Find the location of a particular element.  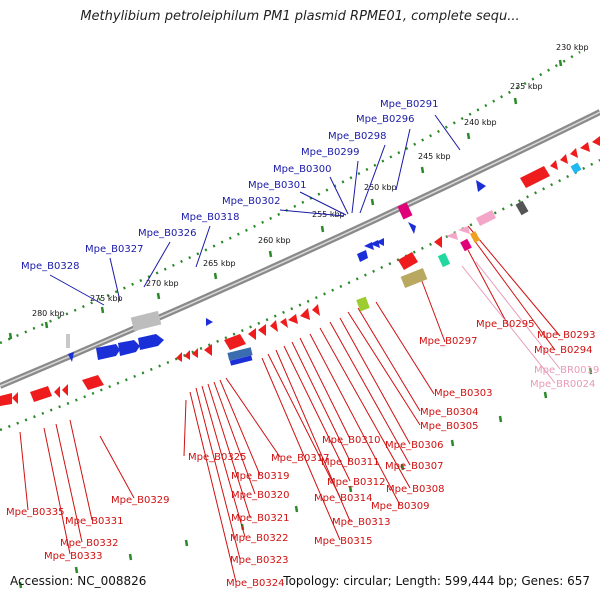

gene-label: Mpe_B0303 is located at coordinates (463, 393).